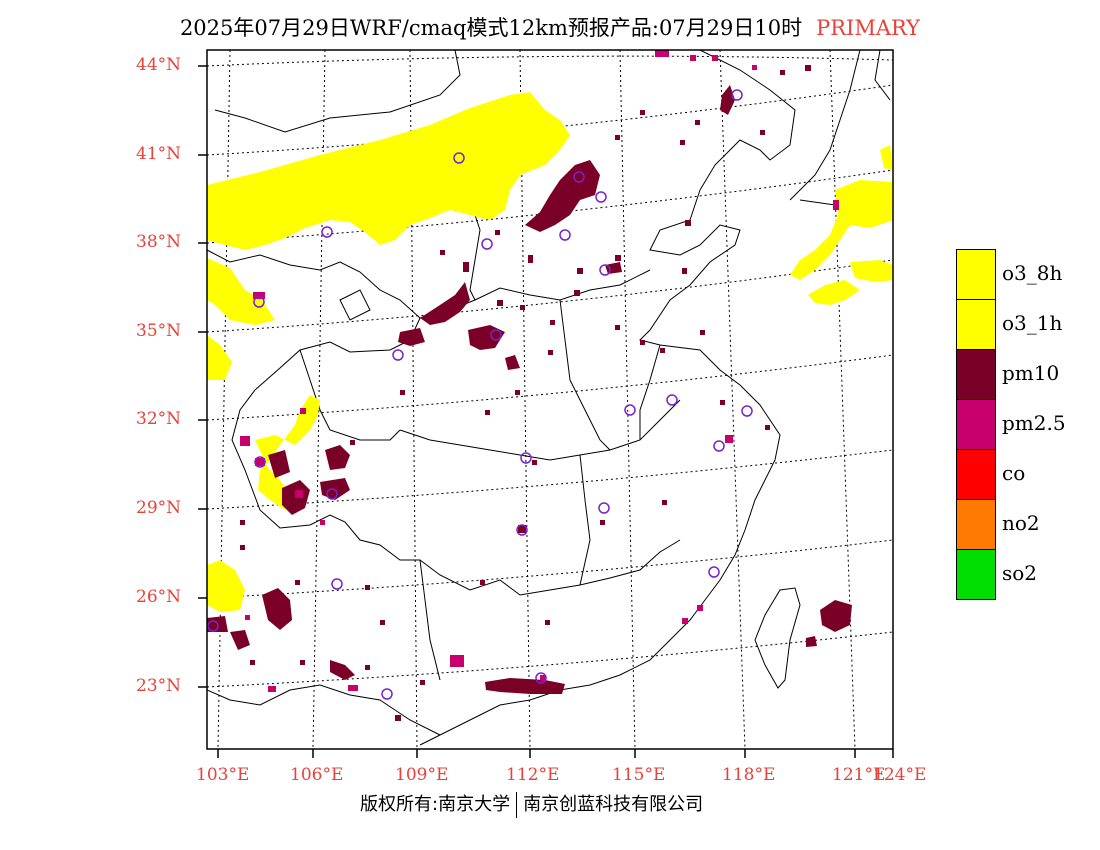 The width and height of the screenshot is (1100, 850). I want to click on lat-label-23: 23°N, so click(159, 686).